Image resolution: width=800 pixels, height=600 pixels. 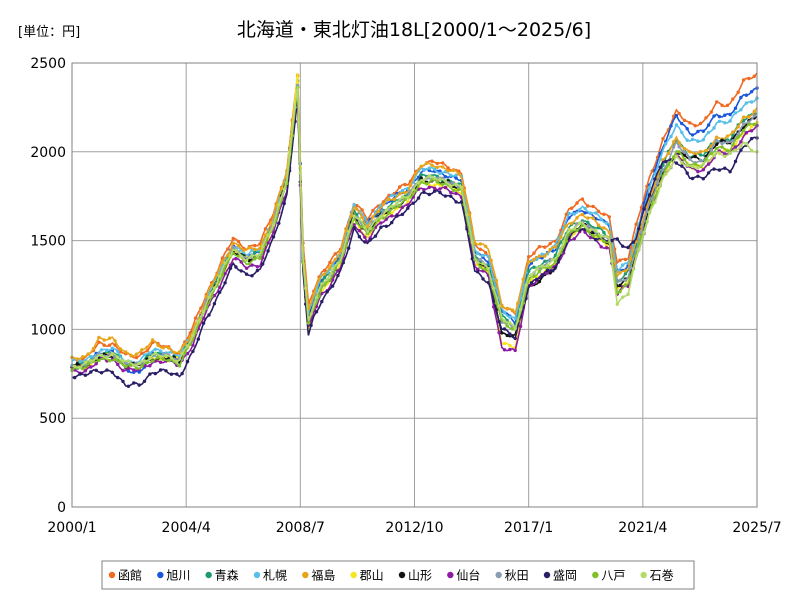 I want to click on legend-label: 札幌, so click(x=275, y=575).